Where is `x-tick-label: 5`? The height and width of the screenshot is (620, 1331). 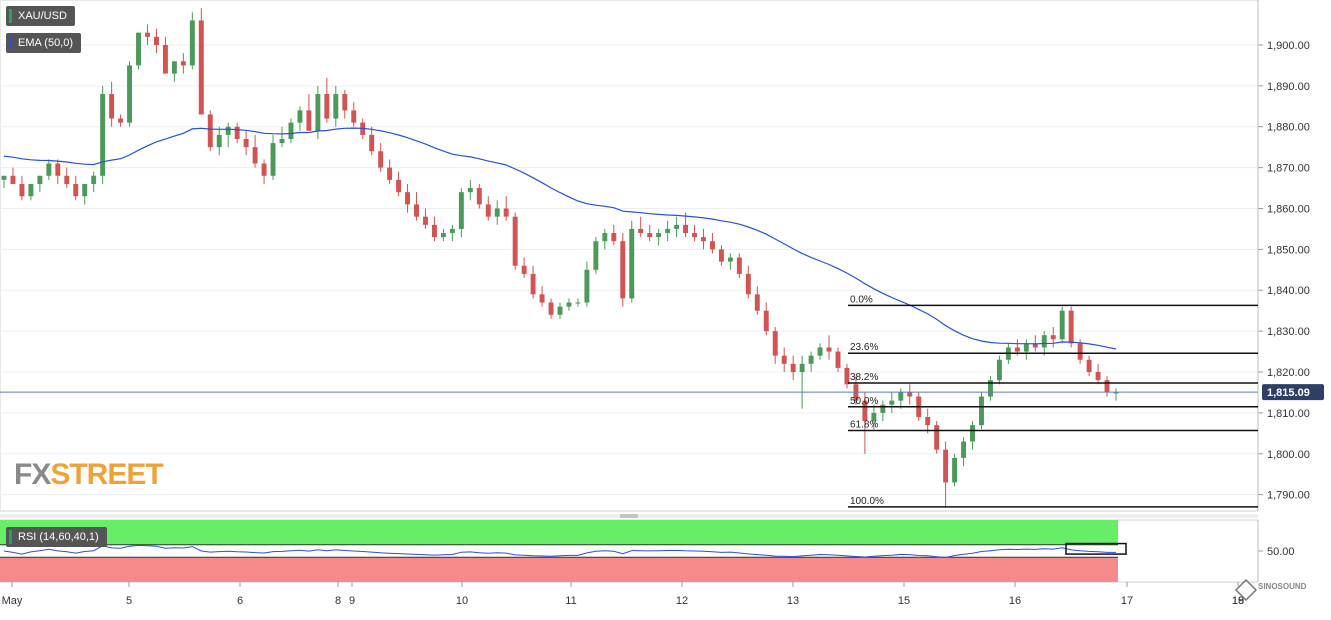 x-tick-label: 5 is located at coordinates (129, 601).